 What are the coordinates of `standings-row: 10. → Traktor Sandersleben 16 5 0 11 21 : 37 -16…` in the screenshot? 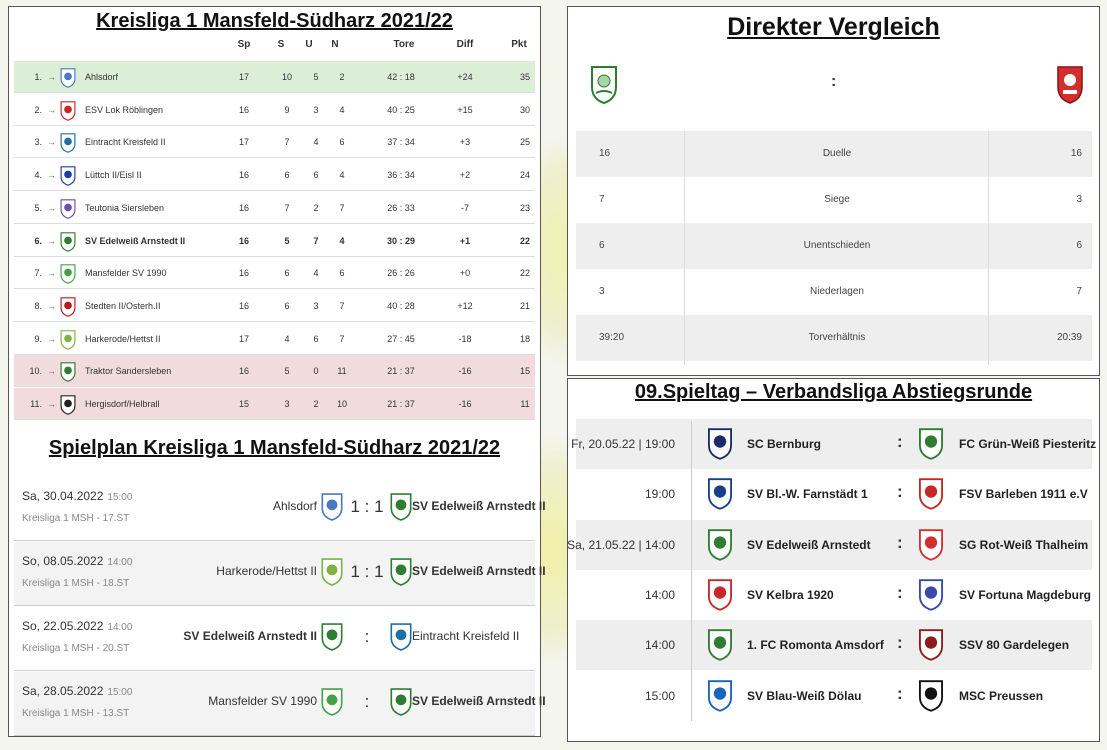 It's located at (274, 371).